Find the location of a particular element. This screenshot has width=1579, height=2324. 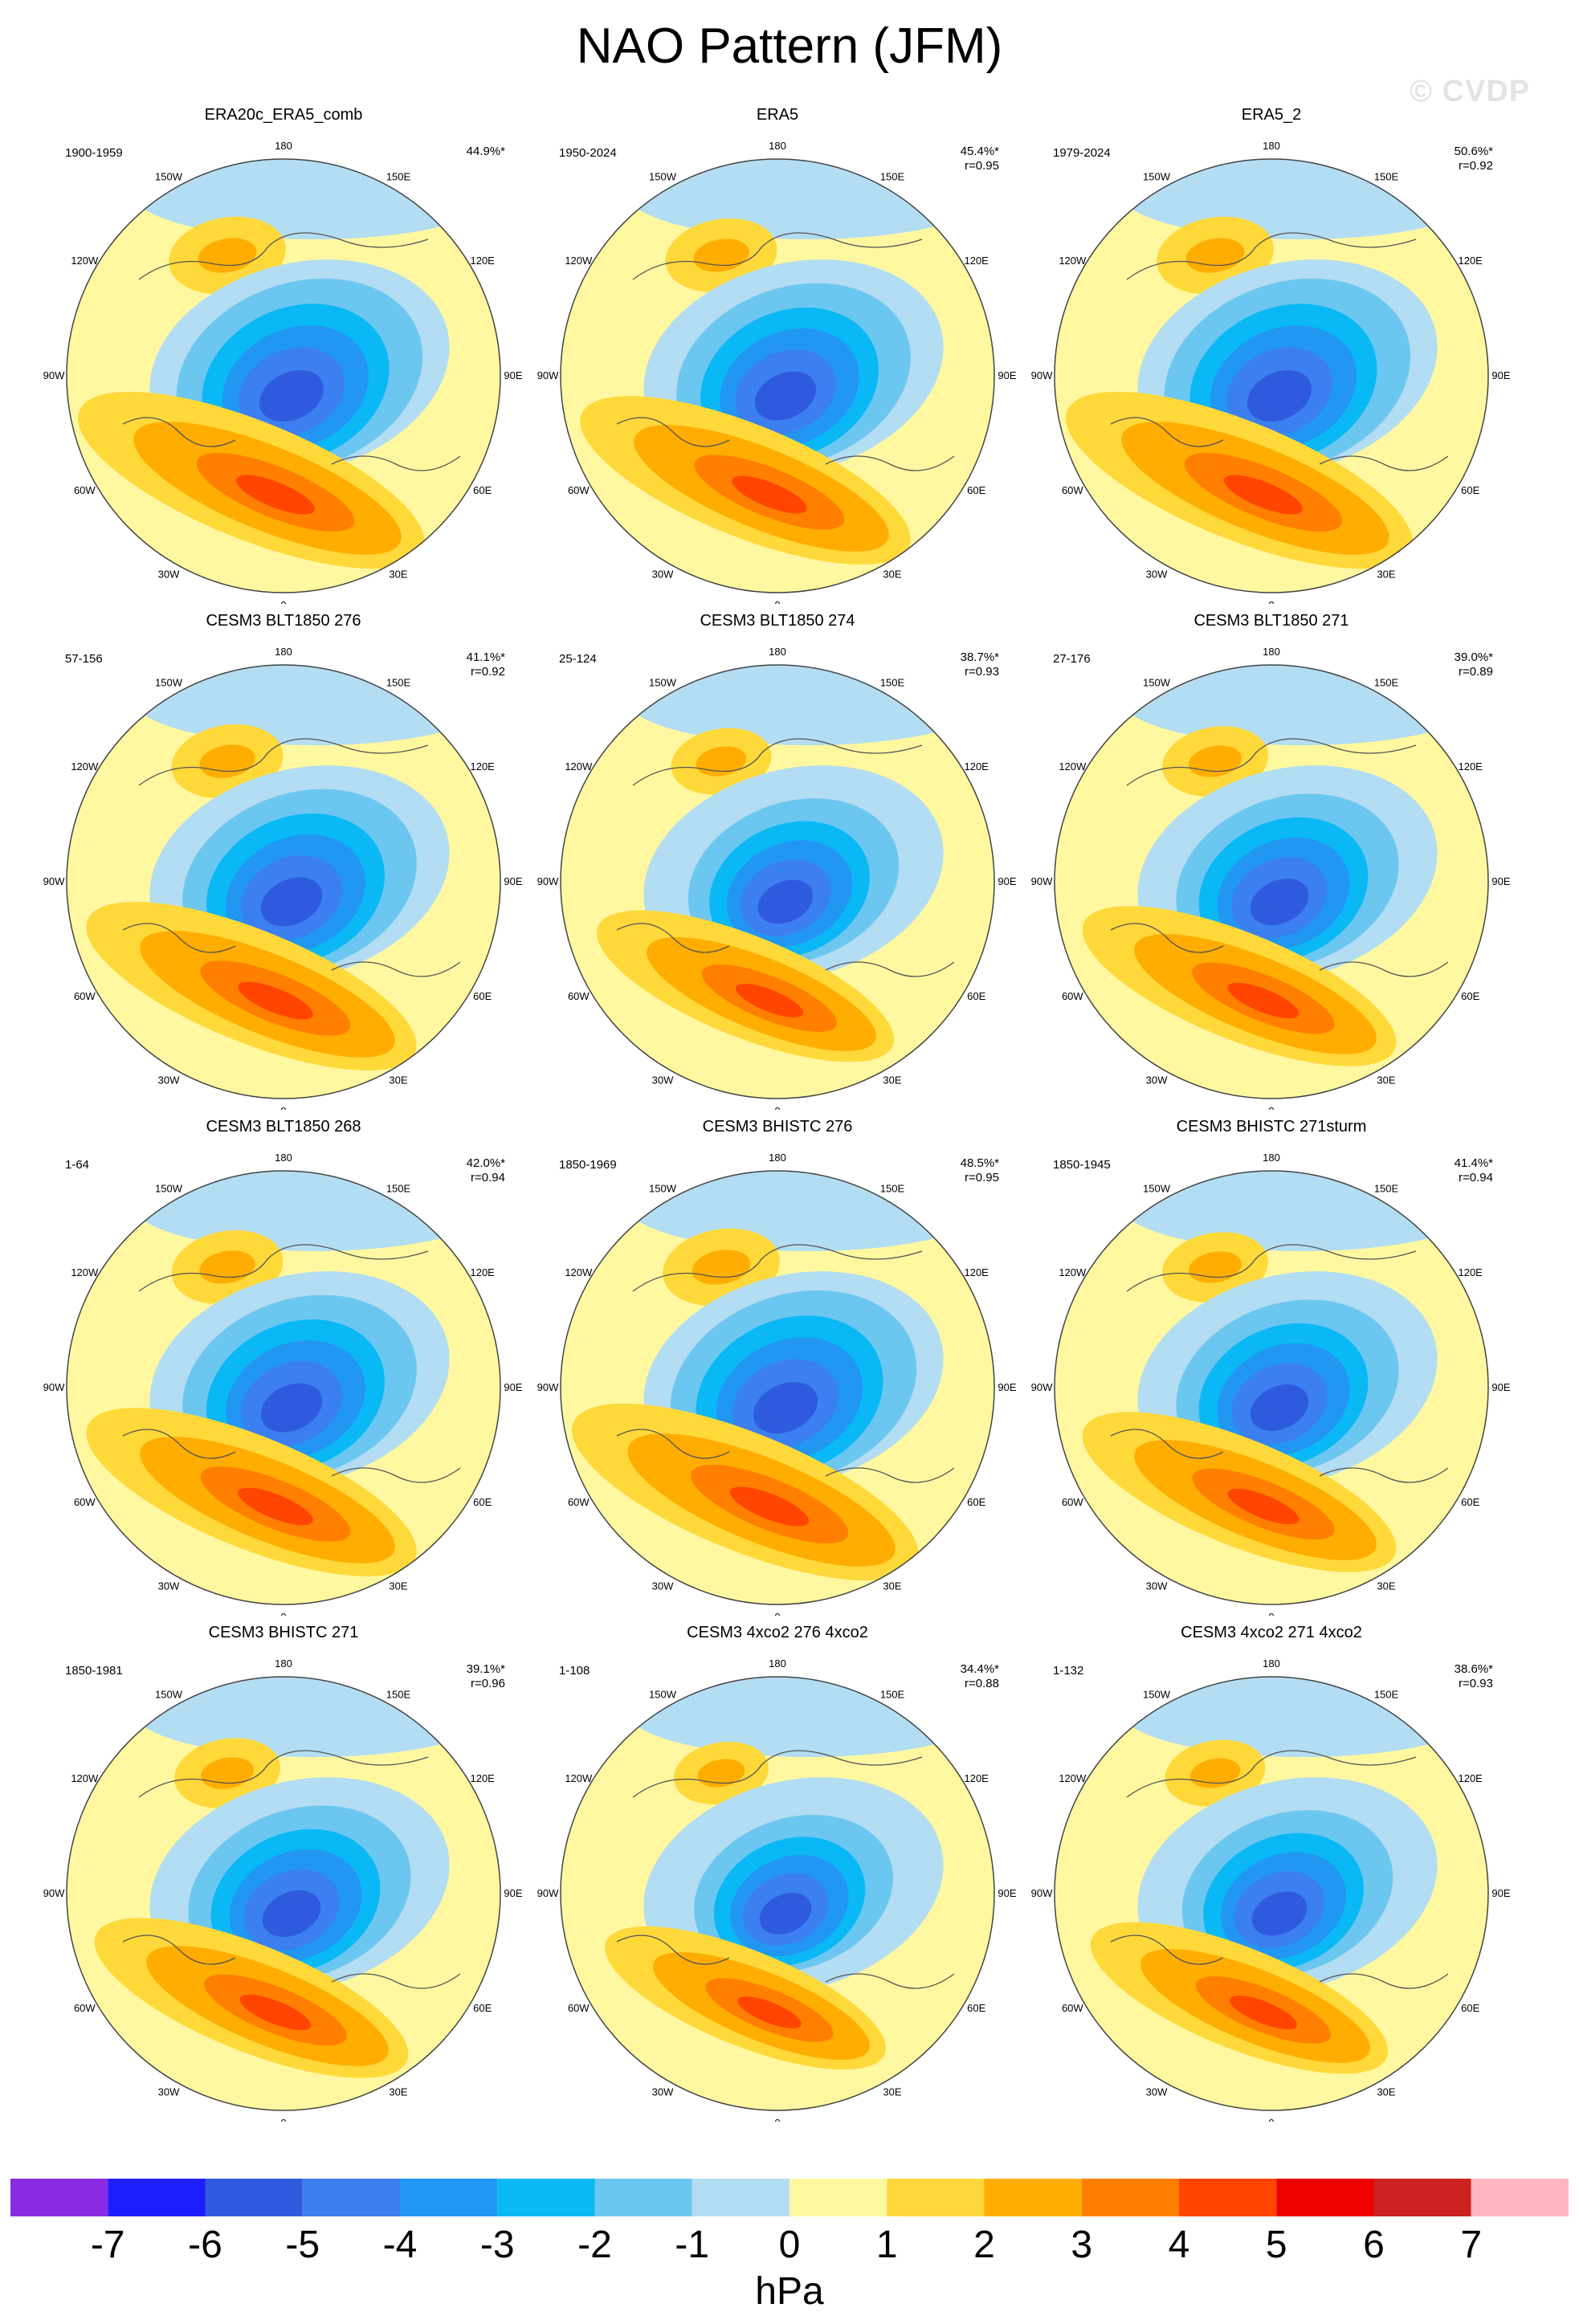

panel-variance-explained: 39.1%* is located at coordinates (485, 1669).